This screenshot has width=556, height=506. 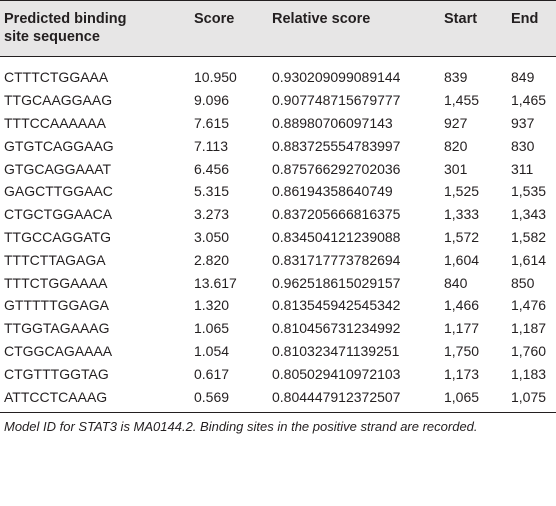 I want to click on cell-relative-score: 0.88980706097143, so click(x=332, y=122).